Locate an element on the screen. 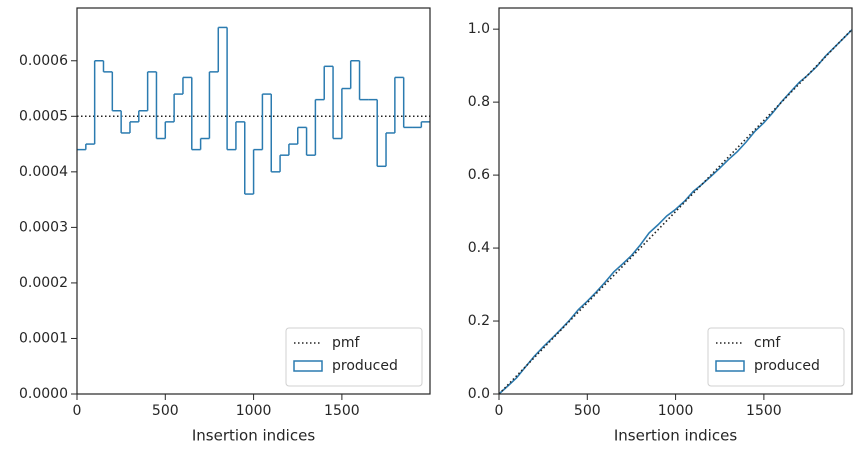  y-tick-label: 0.4 is located at coordinates (479, 248).